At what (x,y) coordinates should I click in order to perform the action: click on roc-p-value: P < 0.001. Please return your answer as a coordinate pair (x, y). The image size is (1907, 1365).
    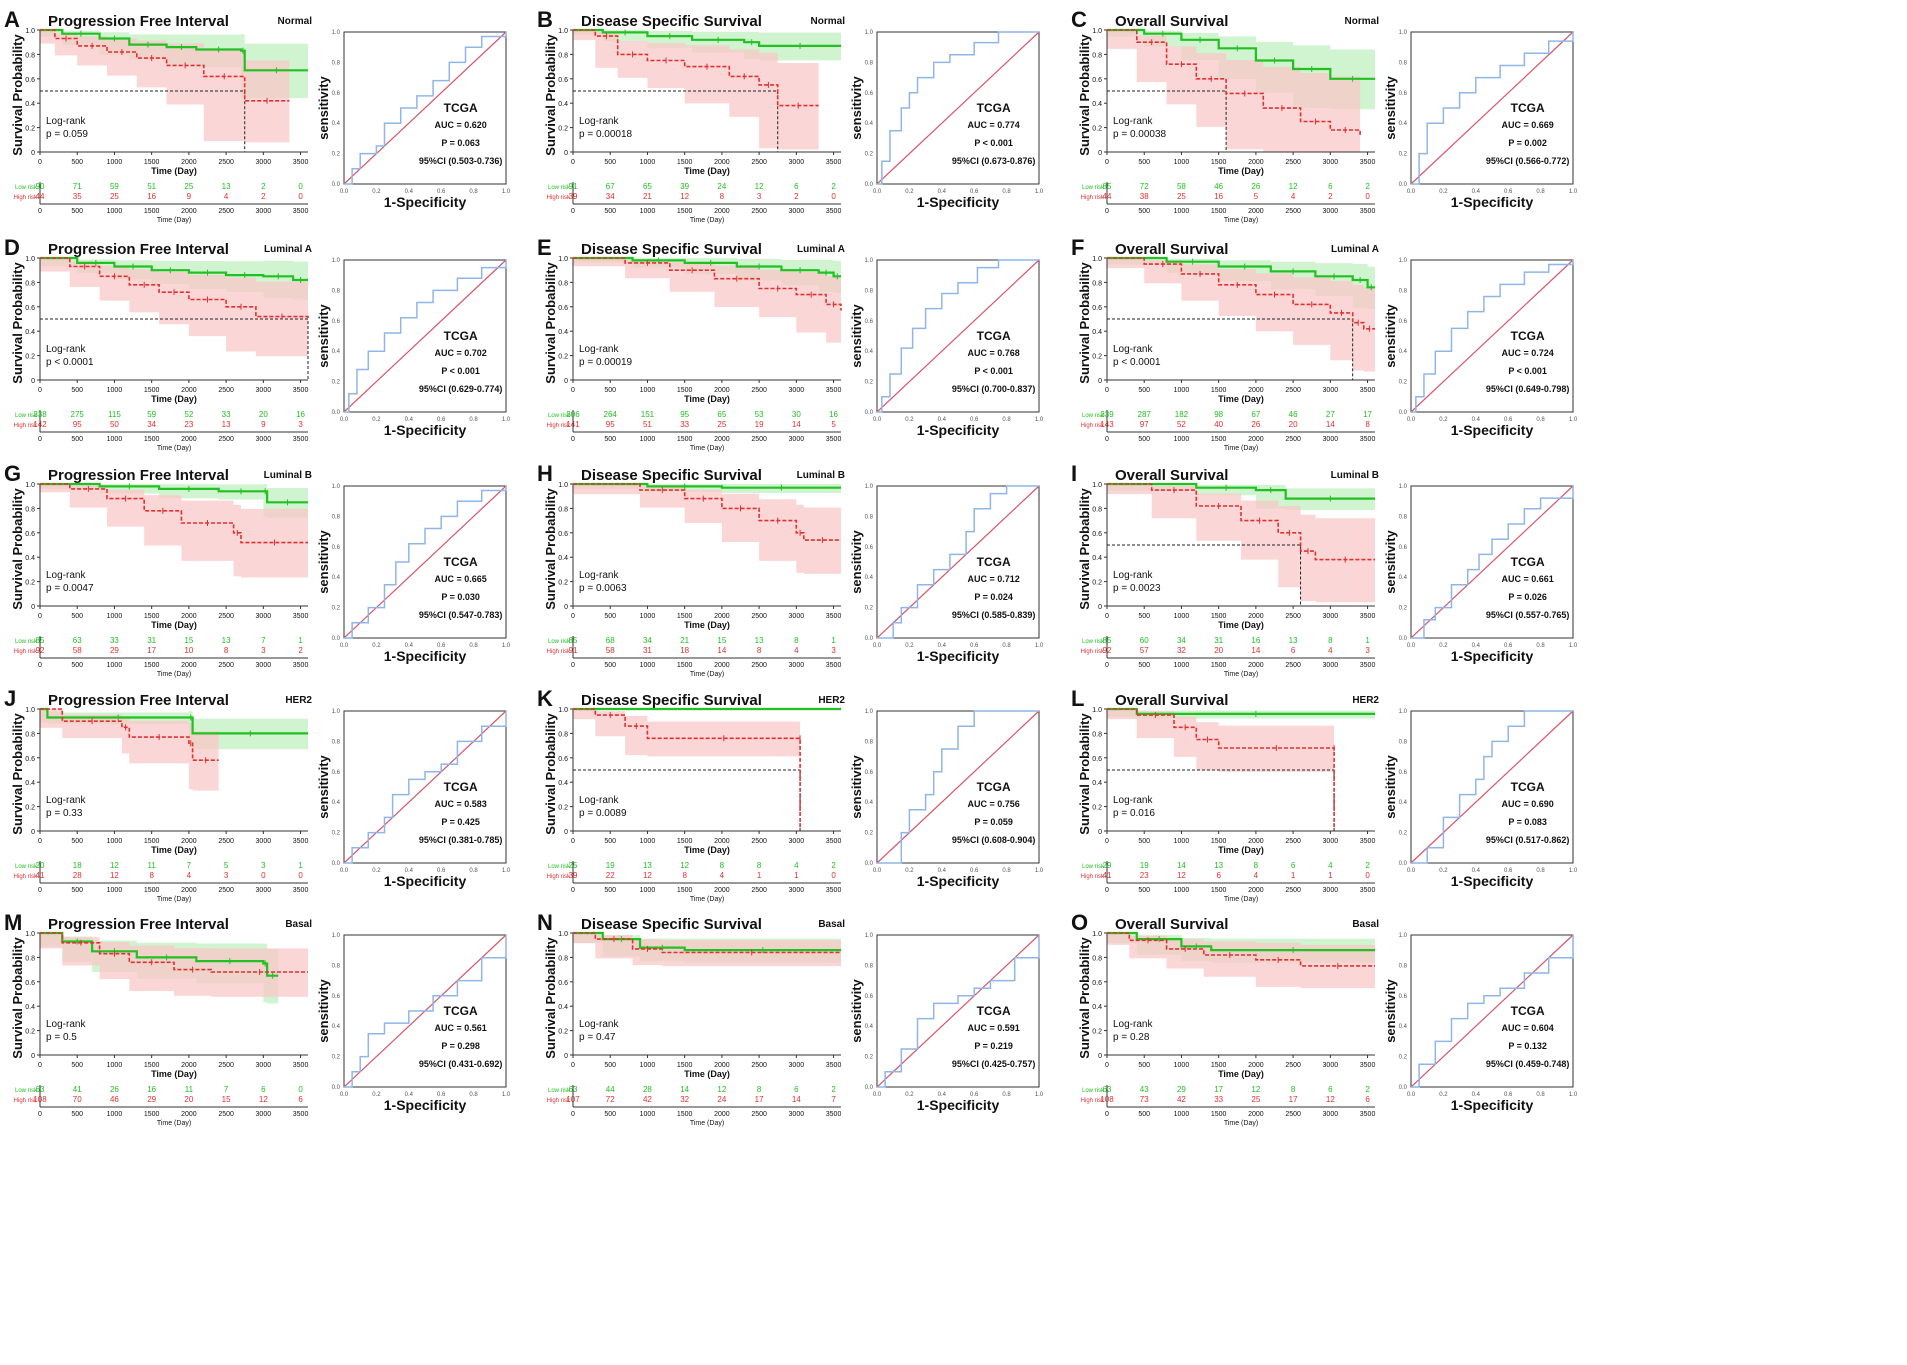
    Looking at the image, I should click on (460, 371).